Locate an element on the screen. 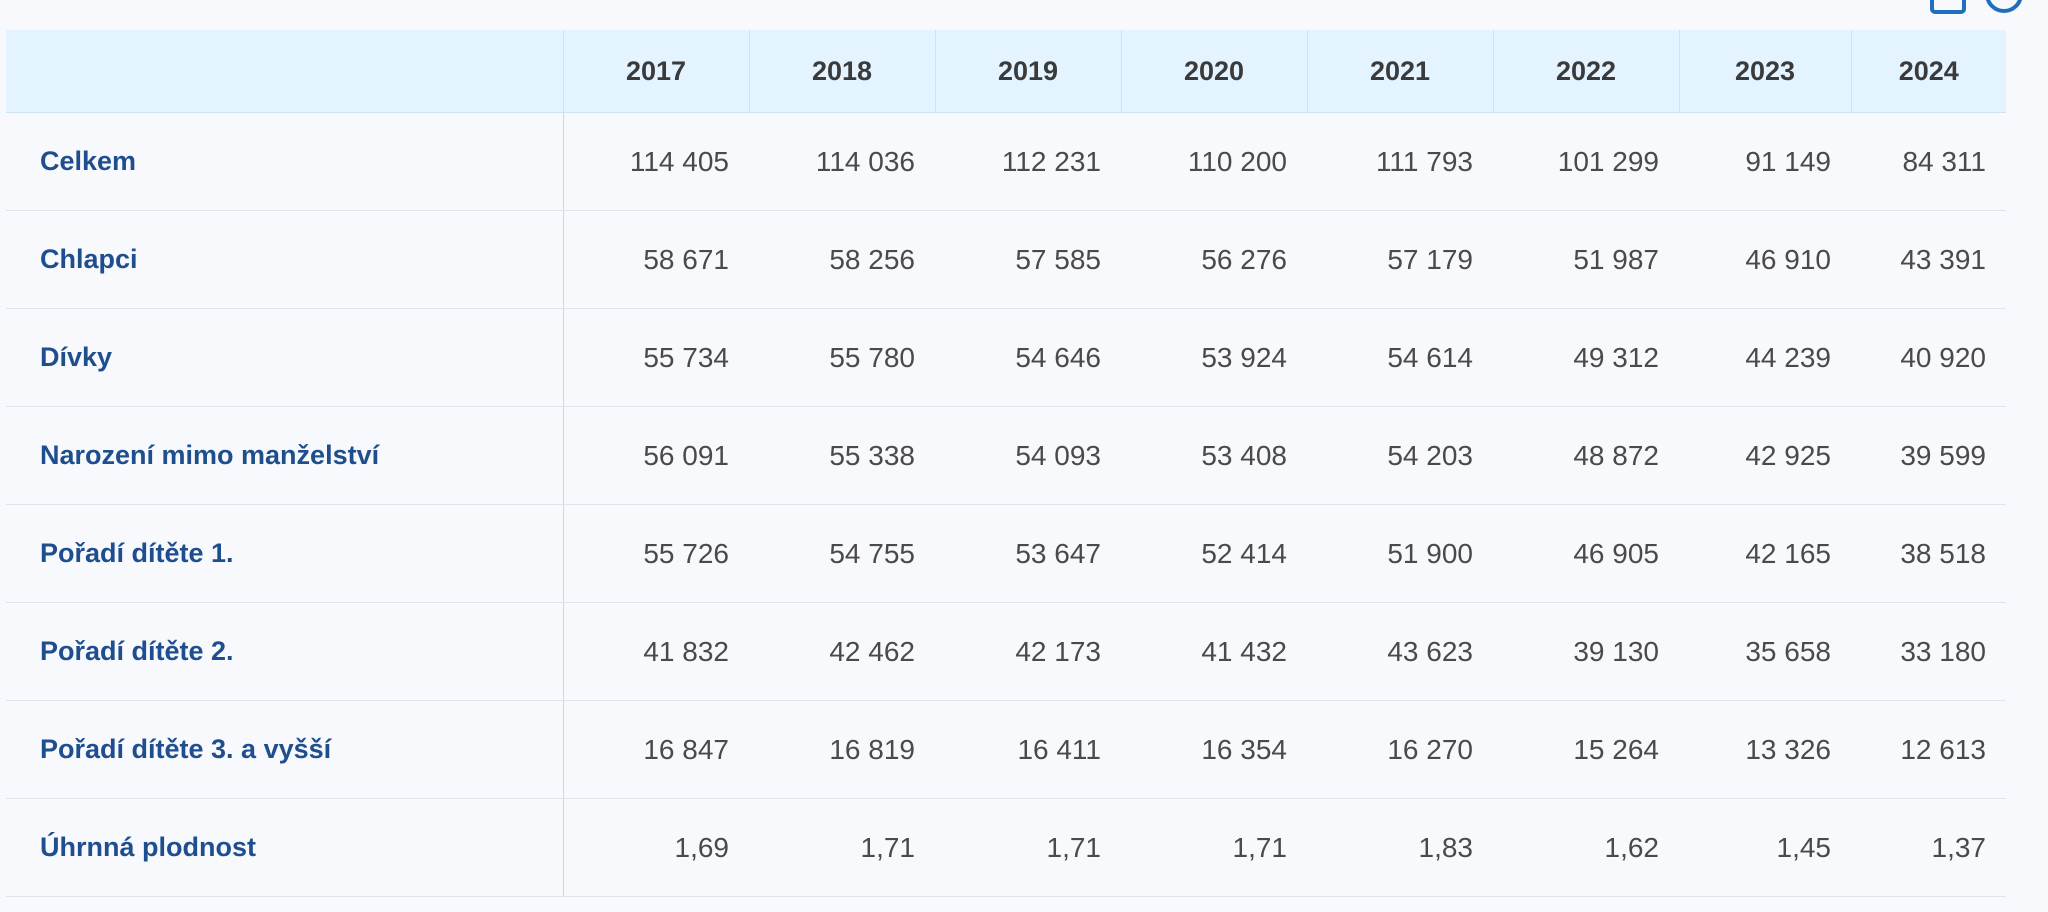 The width and height of the screenshot is (2048, 912). table-cell: 57 179 is located at coordinates (1400, 259).